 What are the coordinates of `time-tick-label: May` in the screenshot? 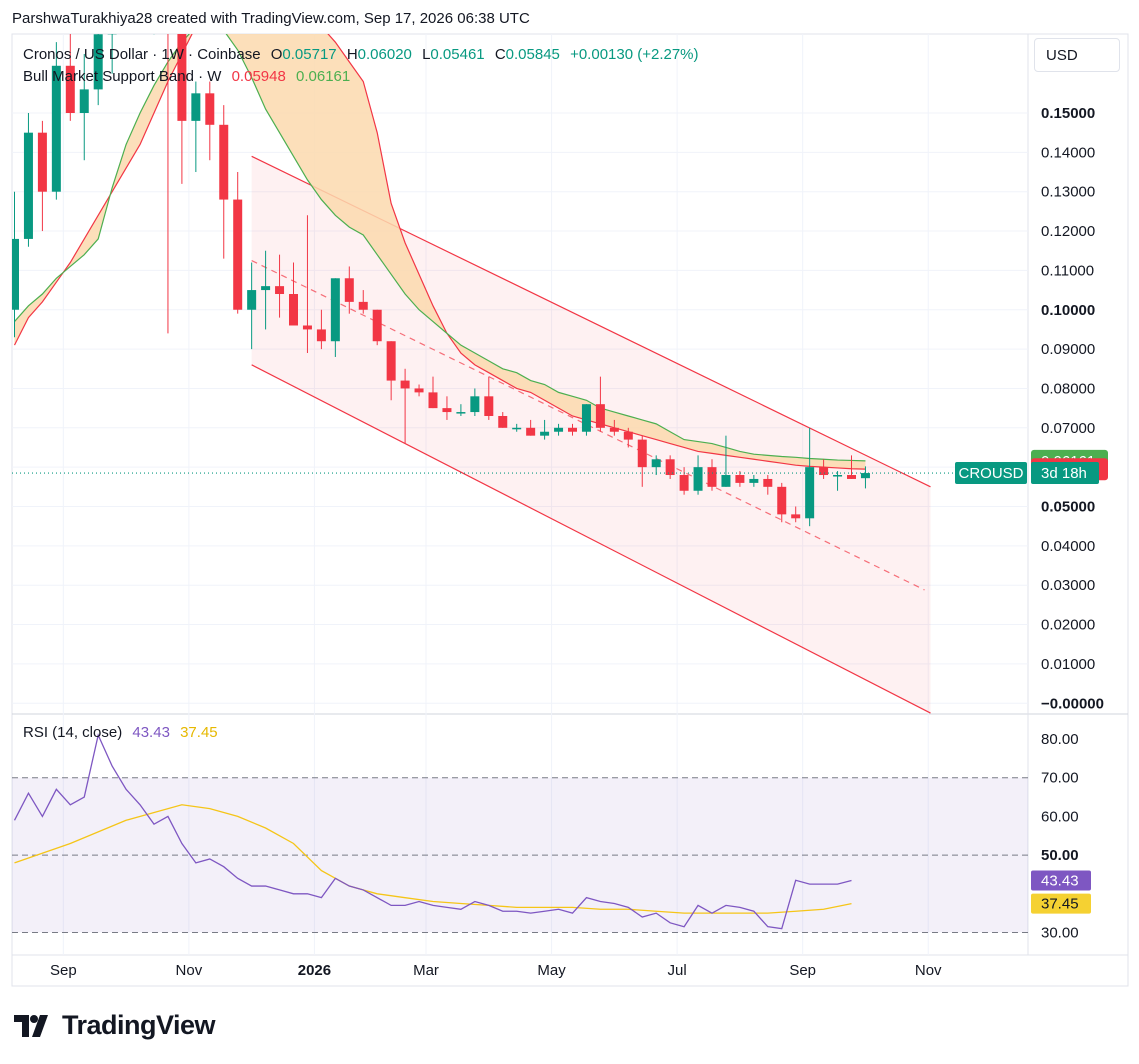 It's located at (551, 970).